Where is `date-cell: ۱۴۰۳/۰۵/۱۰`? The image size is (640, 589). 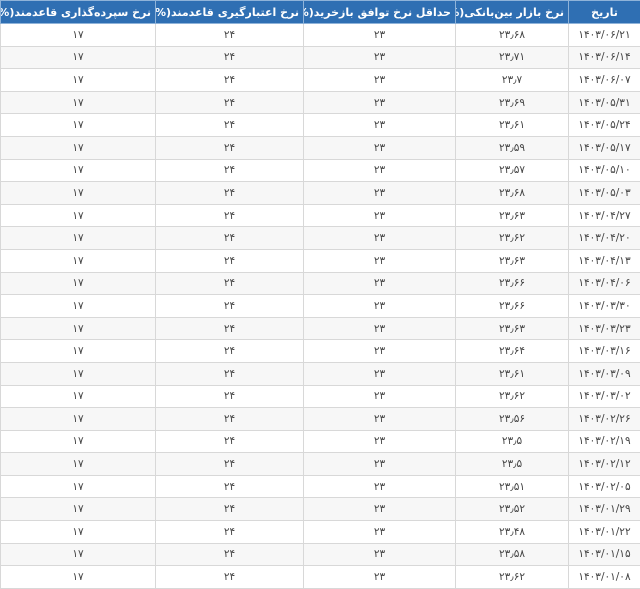 date-cell: ۱۴۰۳/۰۵/۱۰ is located at coordinates (604, 170).